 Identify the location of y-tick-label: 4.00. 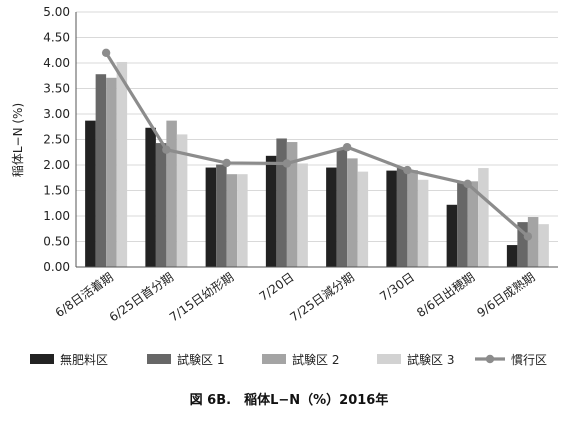
(56, 63).